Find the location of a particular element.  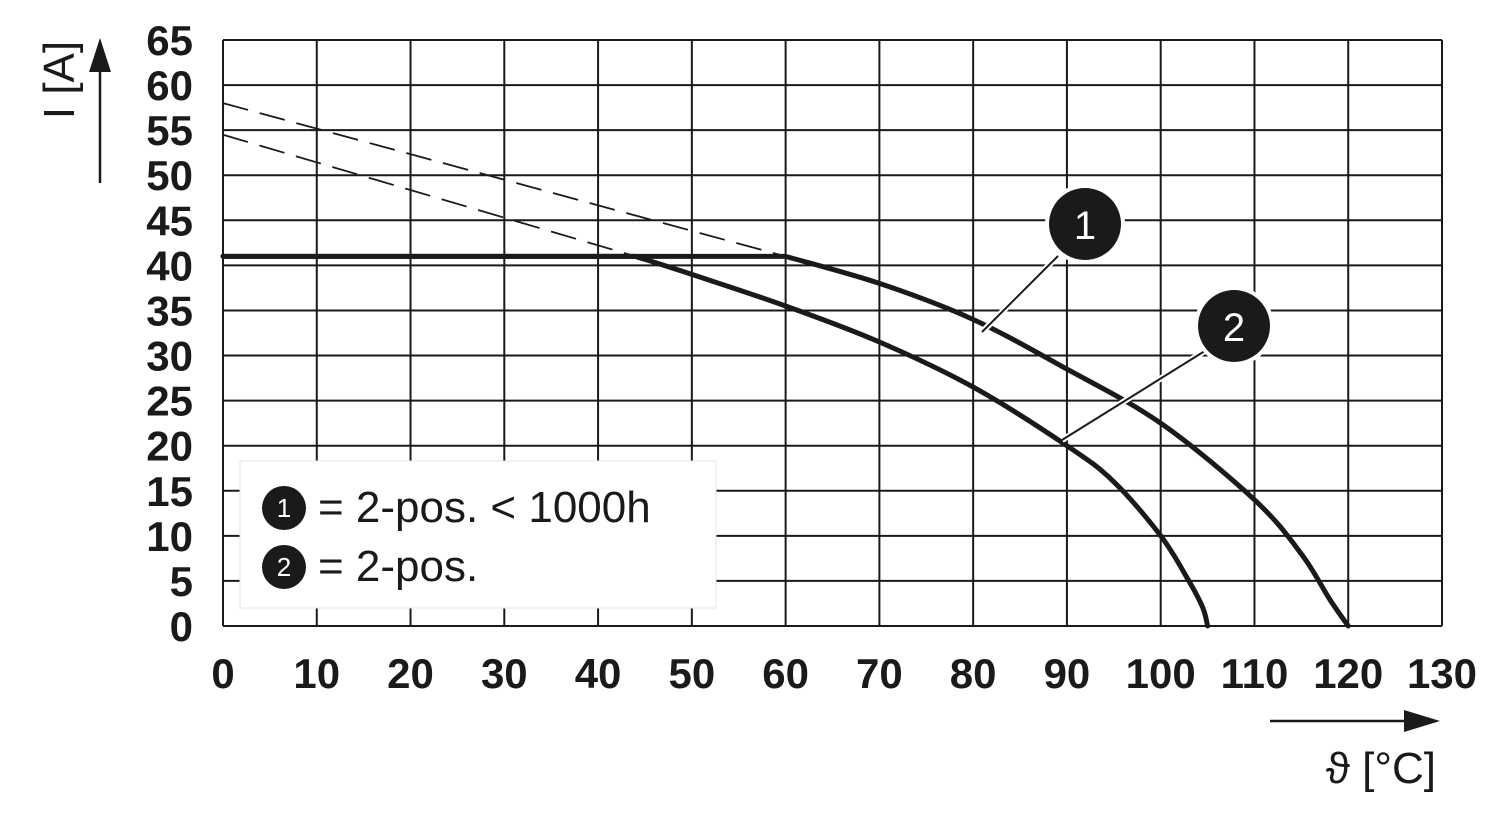

x-tick-label: 100 is located at coordinates (1161, 673).